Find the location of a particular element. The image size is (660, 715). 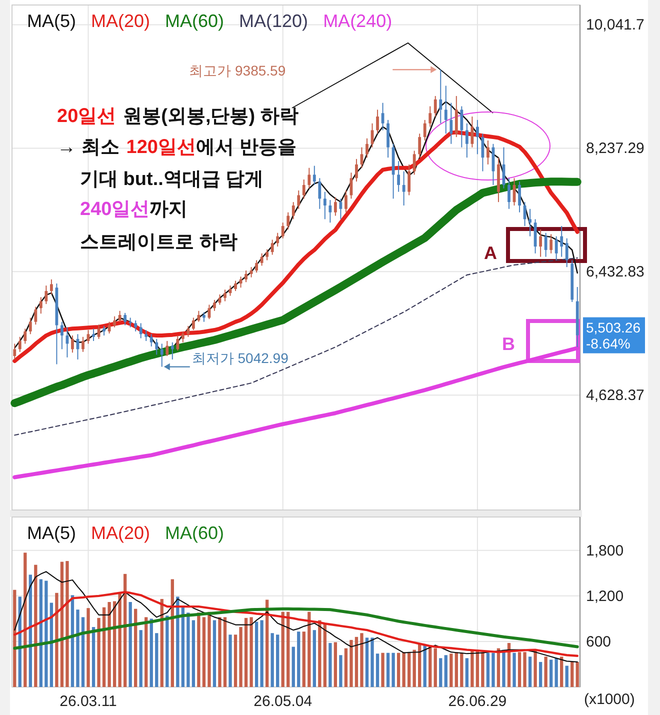

annotation: 최고가 9385.59 is located at coordinates (237, 70).